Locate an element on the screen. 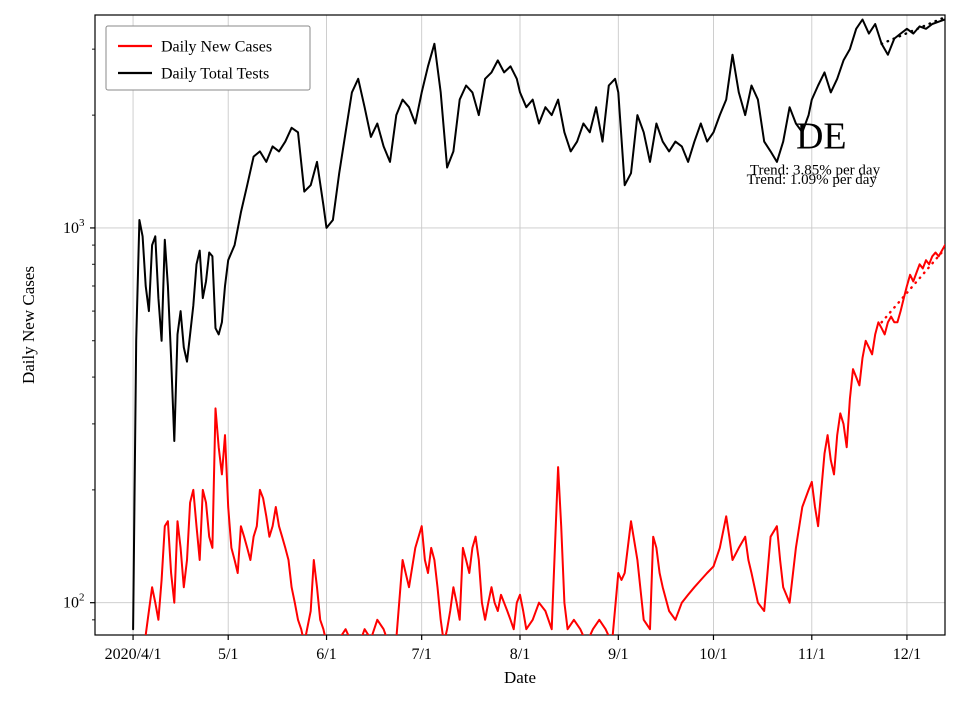 The image size is (960, 720). legend-box is located at coordinates (208, 58).